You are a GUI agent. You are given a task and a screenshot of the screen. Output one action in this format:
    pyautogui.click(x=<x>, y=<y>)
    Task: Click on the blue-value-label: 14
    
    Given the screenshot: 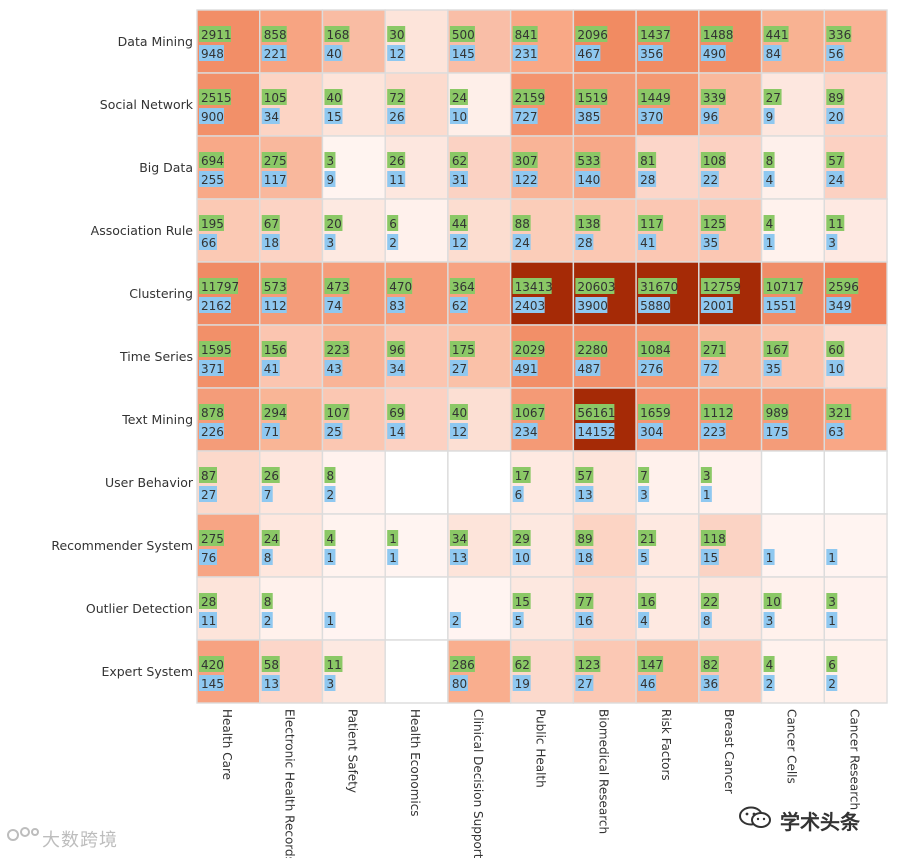 What is the action you would take?
    pyautogui.click(x=396, y=432)
    